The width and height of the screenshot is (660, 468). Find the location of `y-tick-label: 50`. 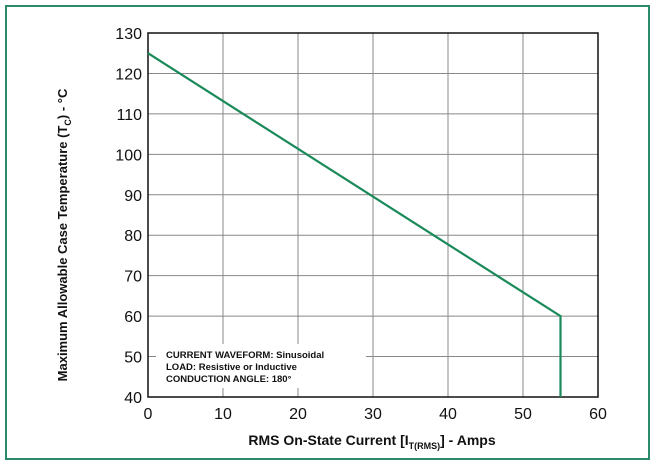

y-tick-label: 50 is located at coordinates (133, 358).